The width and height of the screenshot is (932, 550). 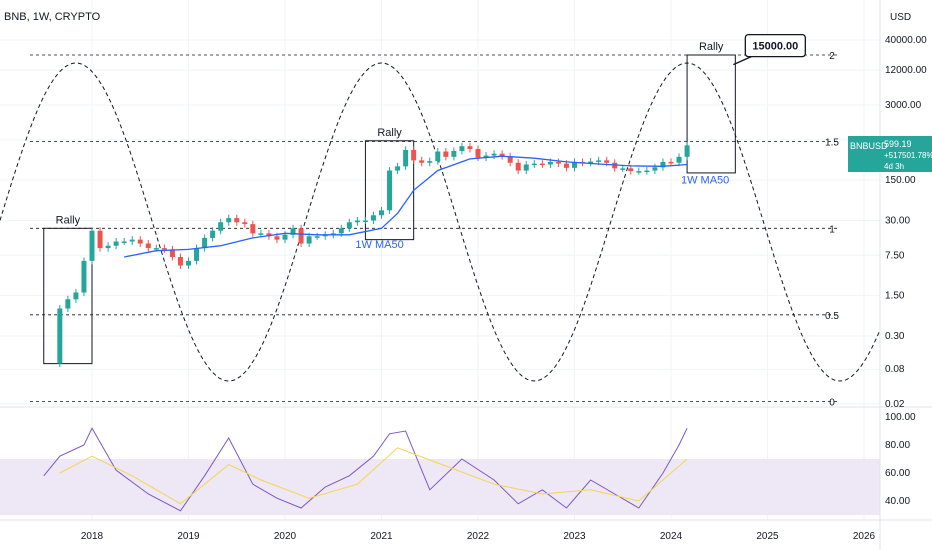 I want to click on target-pointer, so click(x=742, y=61).